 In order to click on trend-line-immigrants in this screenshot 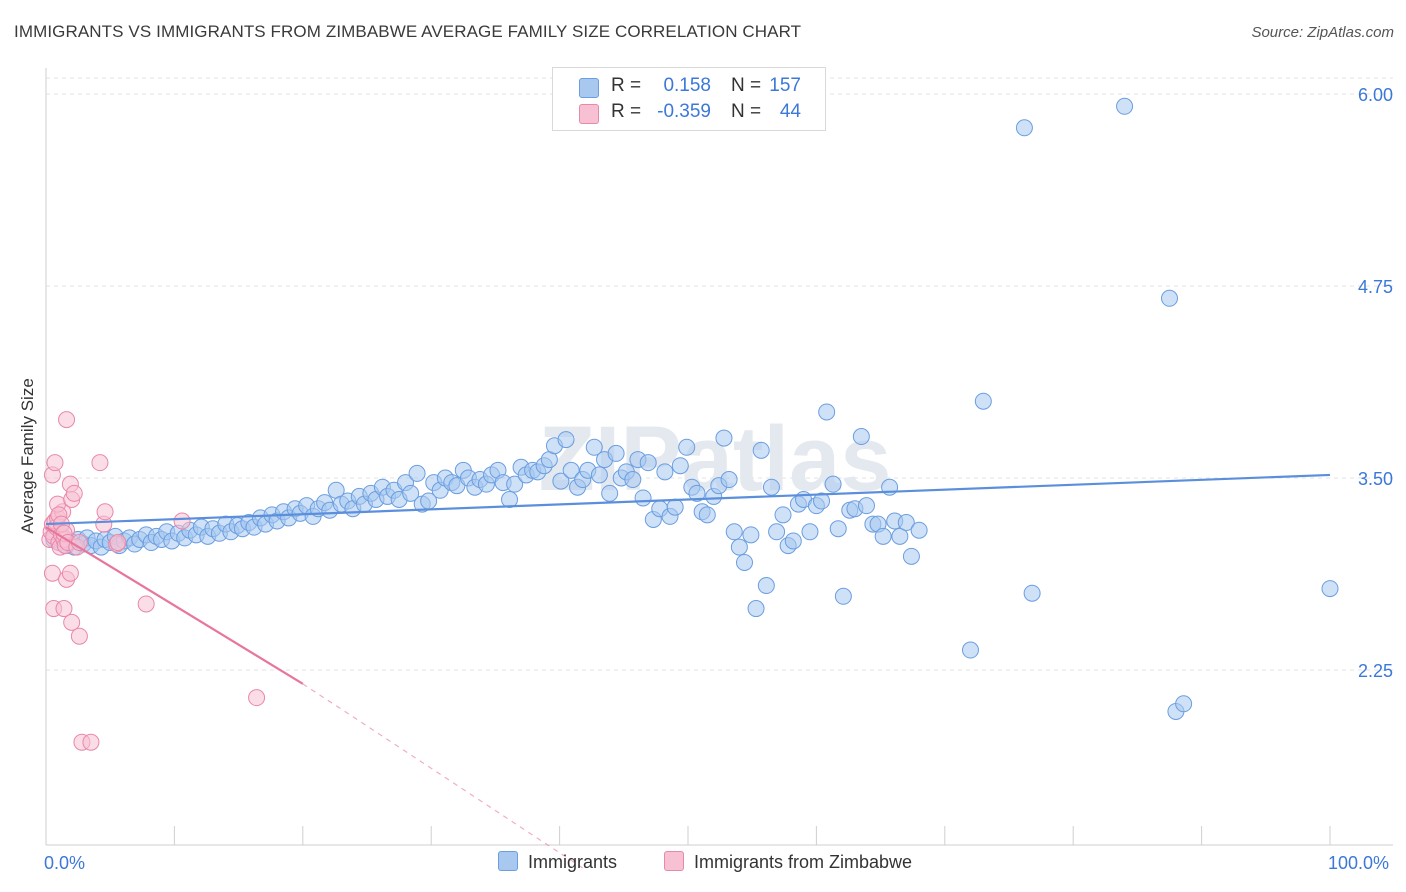, I will do `click(688, 499)`.